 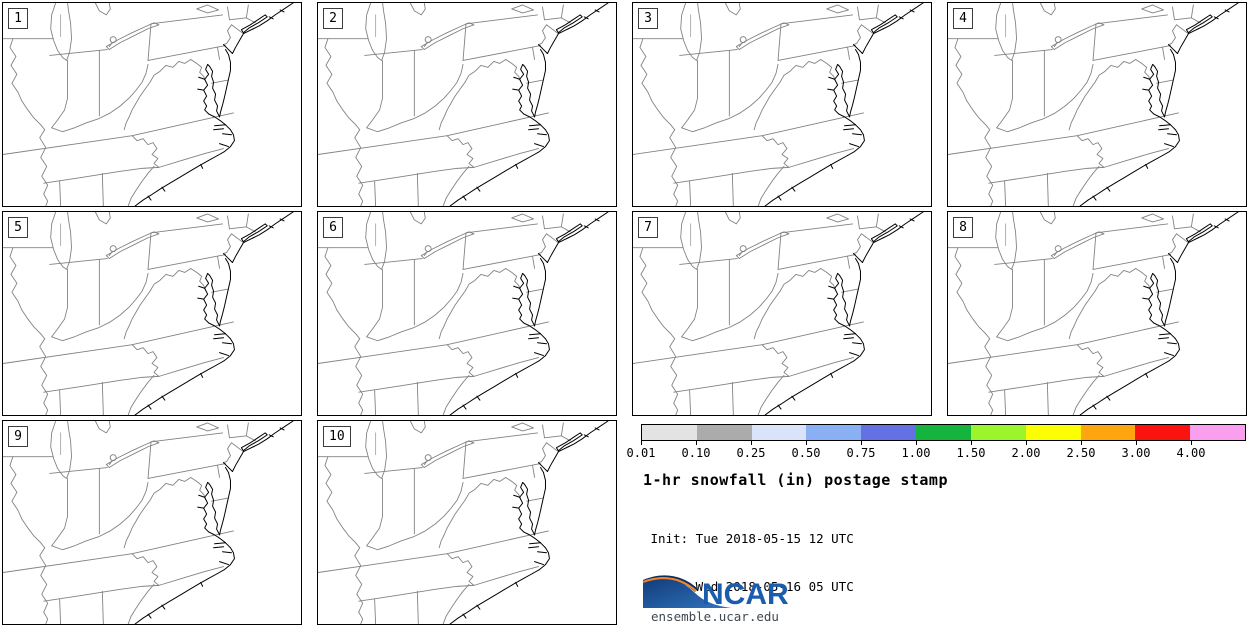 I want to click on panel-number-label: 8, so click(x=963, y=227).